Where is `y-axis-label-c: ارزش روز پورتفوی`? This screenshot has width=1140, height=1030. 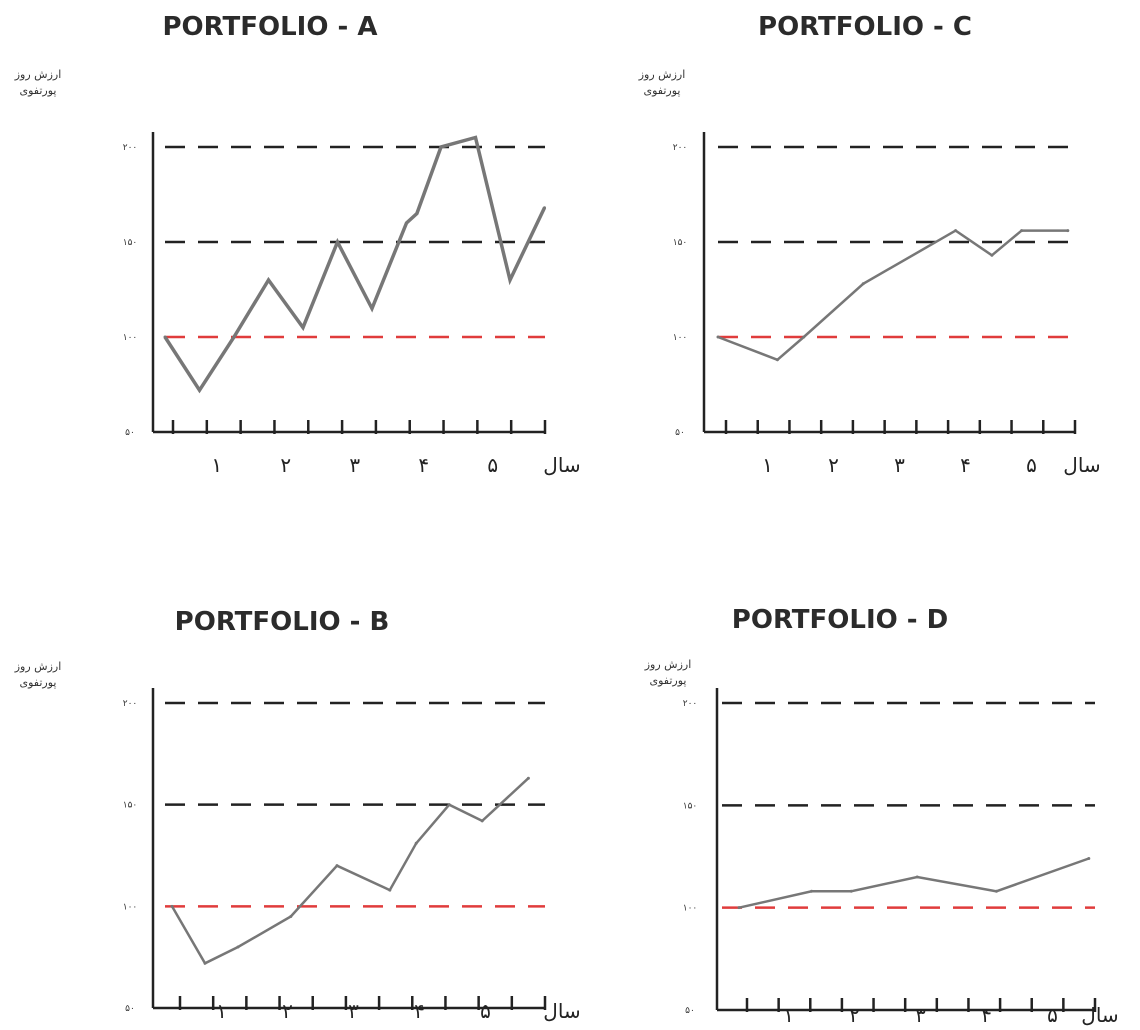 y-axis-label-c: ارزش روز پورتفوی is located at coordinates (662, 82).